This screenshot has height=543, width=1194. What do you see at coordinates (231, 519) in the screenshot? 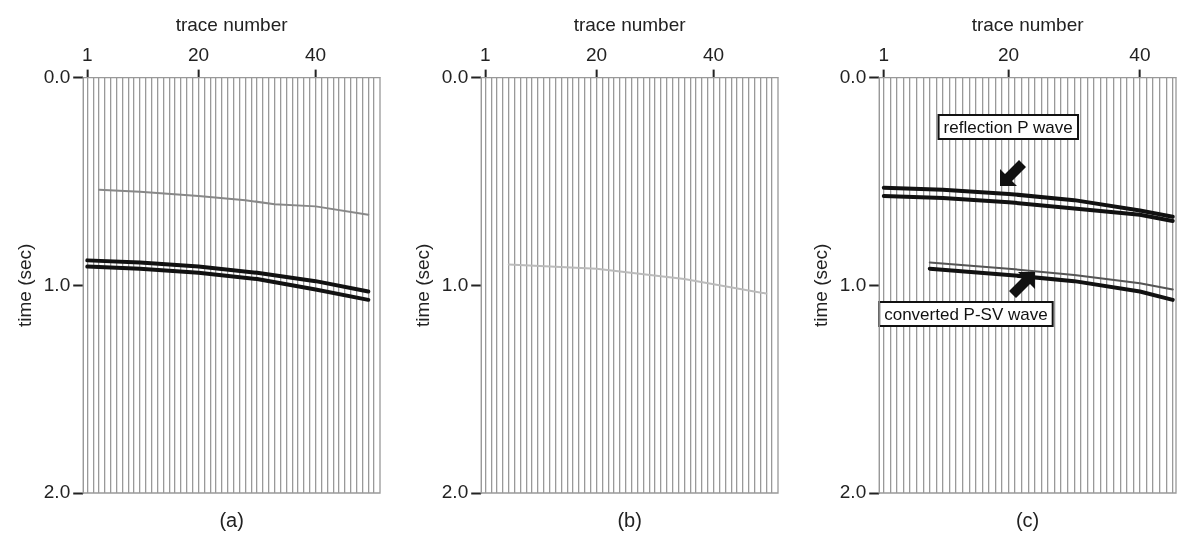
I see `text: (a)` at bounding box center [231, 519].